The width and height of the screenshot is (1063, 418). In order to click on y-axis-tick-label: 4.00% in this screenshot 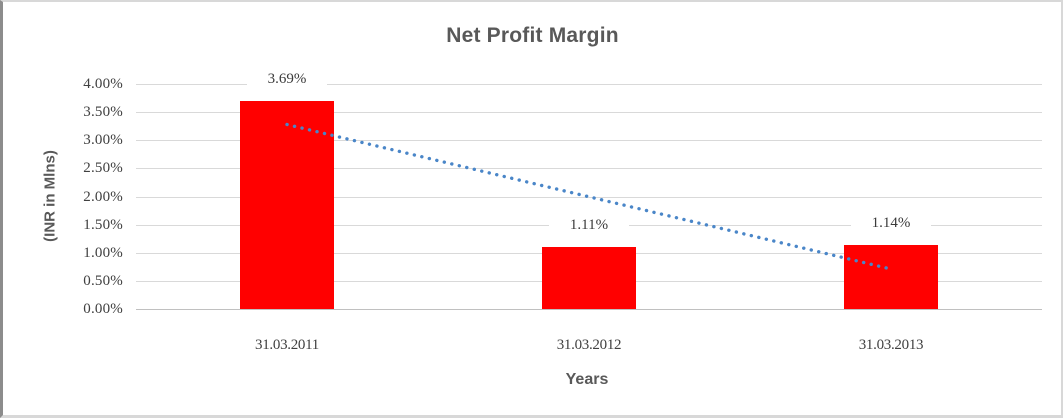, I will do `click(103, 84)`.